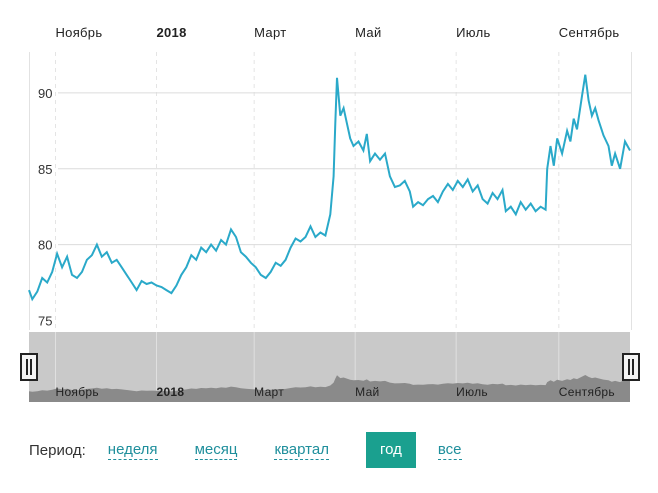  What do you see at coordinates (330, 367) in the screenshot?
I see `navigator: Ноябрь 2018 Март Май Июль Сентябрь` at bounding box center [330, 367].